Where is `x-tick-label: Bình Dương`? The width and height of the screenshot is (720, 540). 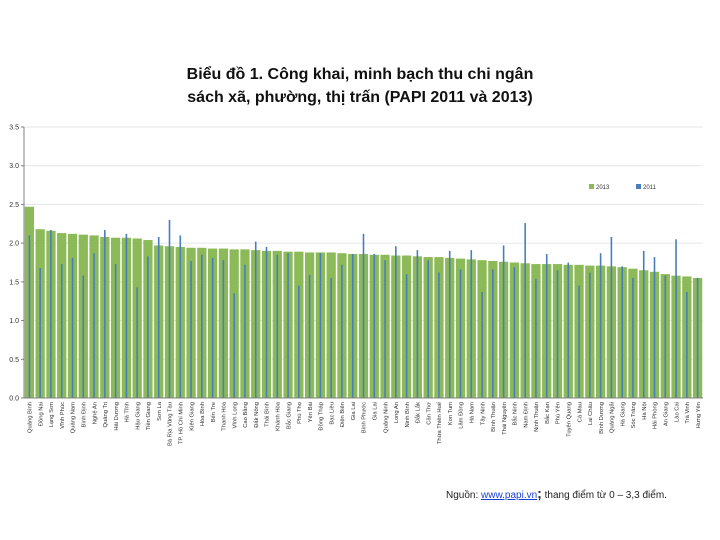
x-tick-label: Bình Dương is located at coordinates (602, 418).